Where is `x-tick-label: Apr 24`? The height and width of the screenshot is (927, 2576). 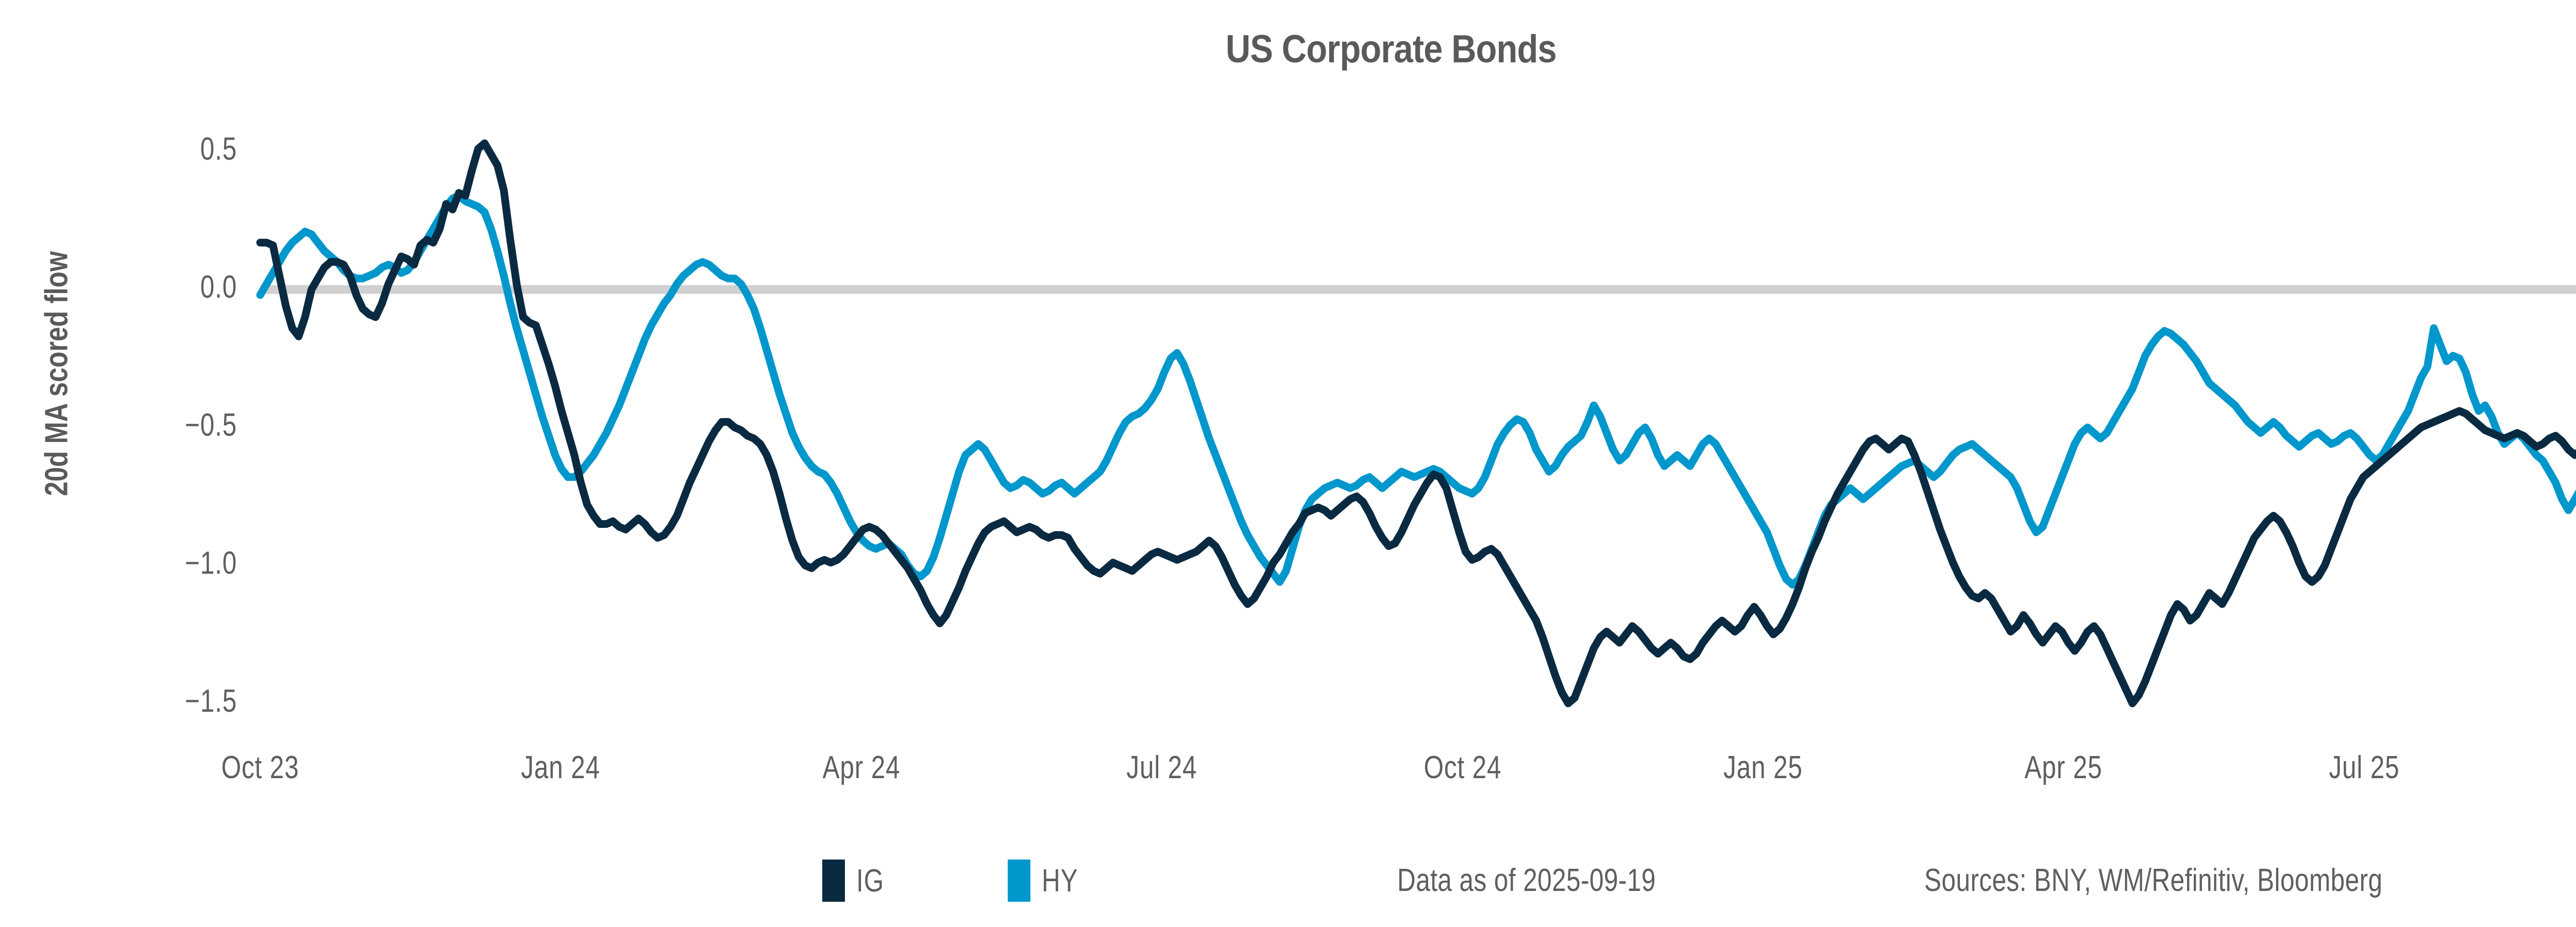
x-tick-label: Apr 24 is located at coordinates (861, 767).